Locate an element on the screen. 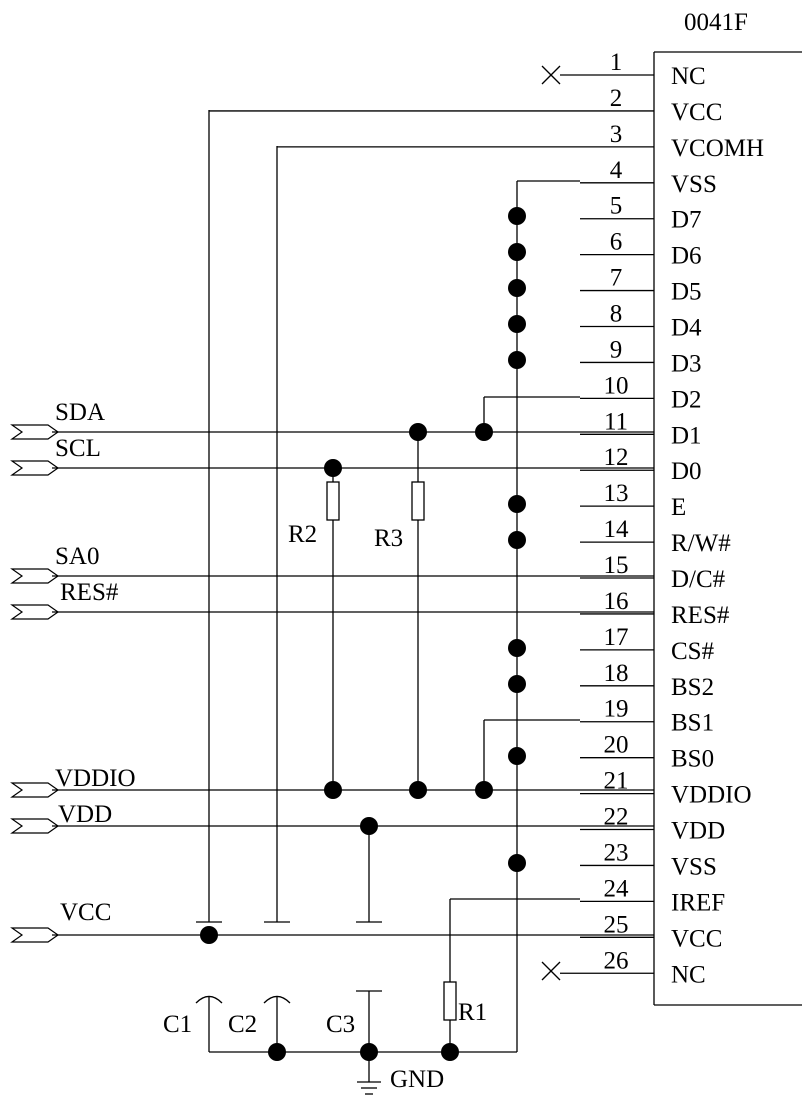 The width and height of the screenshot is (802, 1100). nc-cross-26b is located at coordinates (551, 971).